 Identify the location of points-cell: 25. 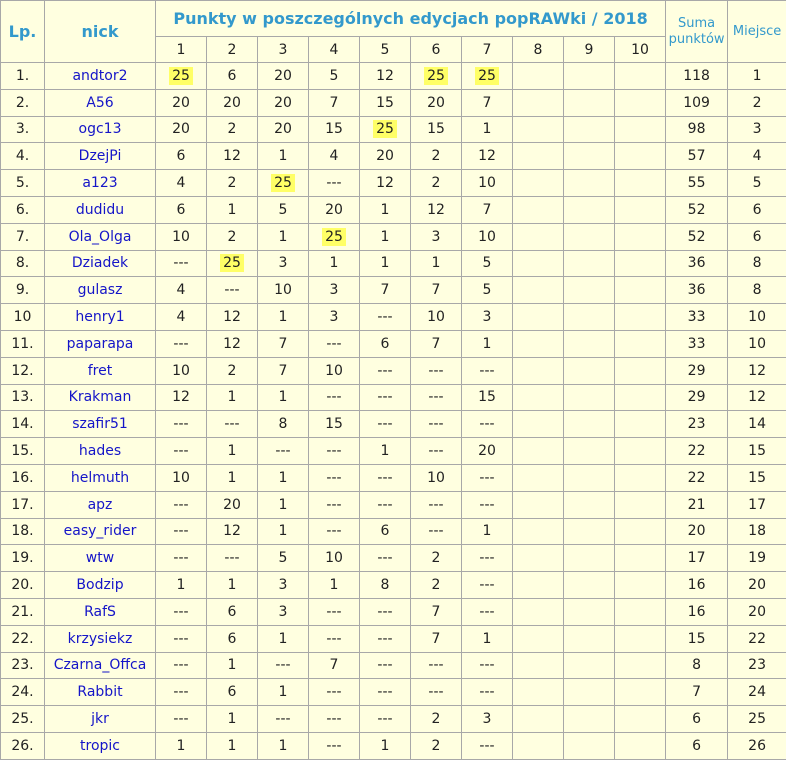
(232, 263).